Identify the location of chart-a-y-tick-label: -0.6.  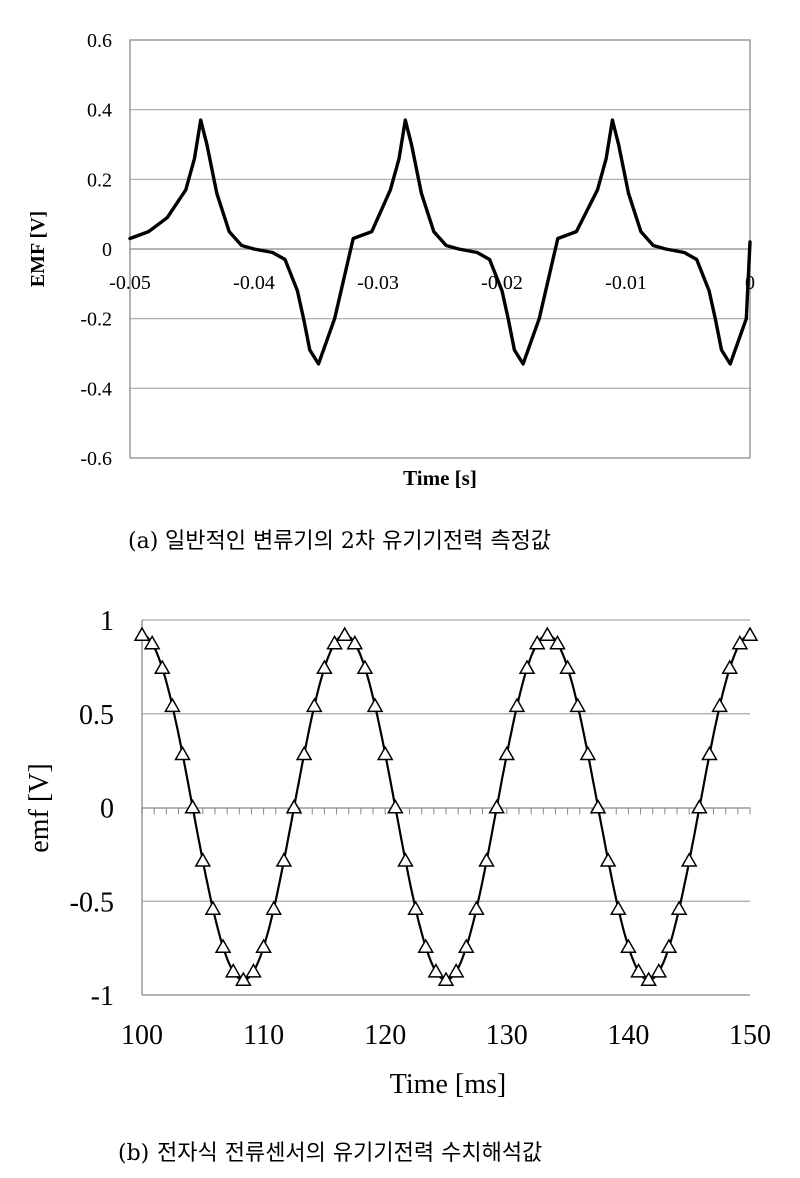
(96, 459).